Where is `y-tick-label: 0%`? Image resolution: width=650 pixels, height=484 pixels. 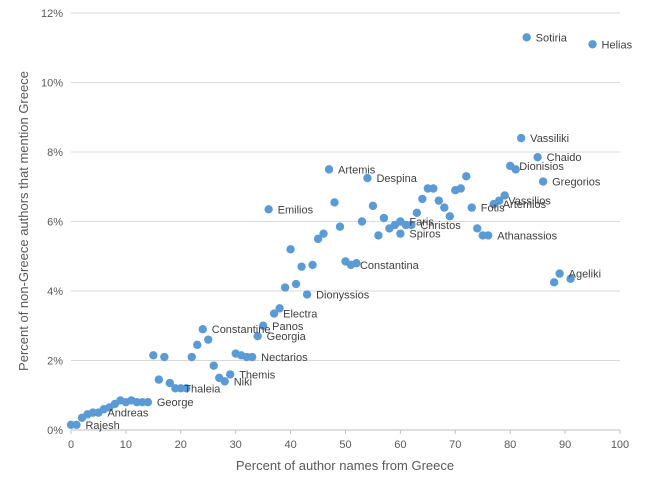
y-tick-label: 0% is located at coordinates (55, 431).